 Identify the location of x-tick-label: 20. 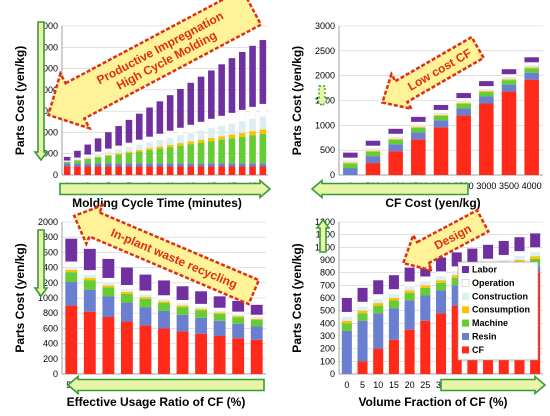
(410, 385).